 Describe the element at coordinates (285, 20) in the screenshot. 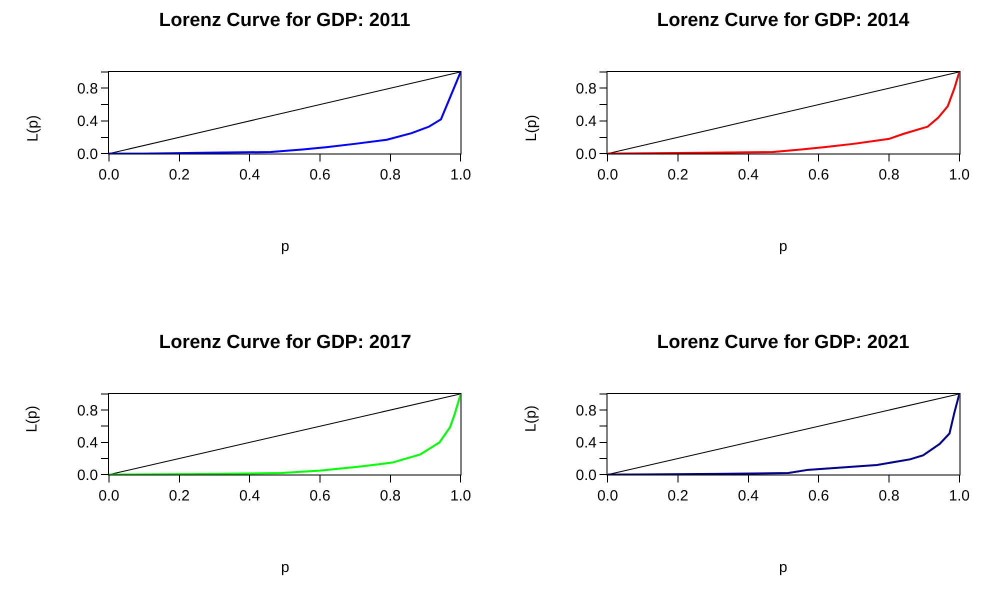

I see `chart-title: Lorenz Curve for GDP: 2011` at that location.